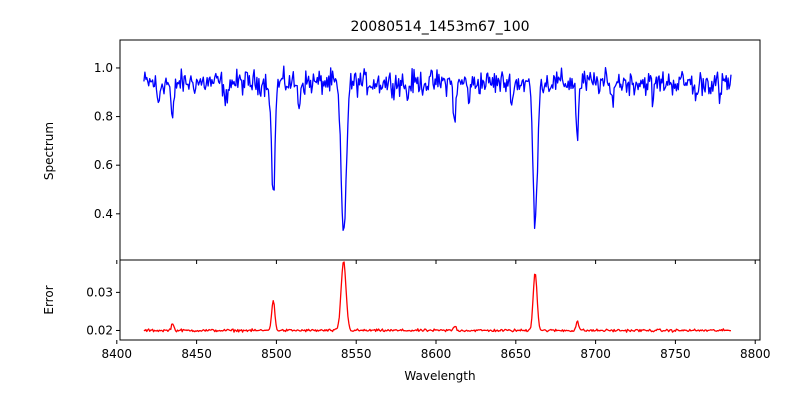  Describe the element at coordinates (99, 330) in the screenshot. I see `error-y-tick-label: 0.02` at that location.